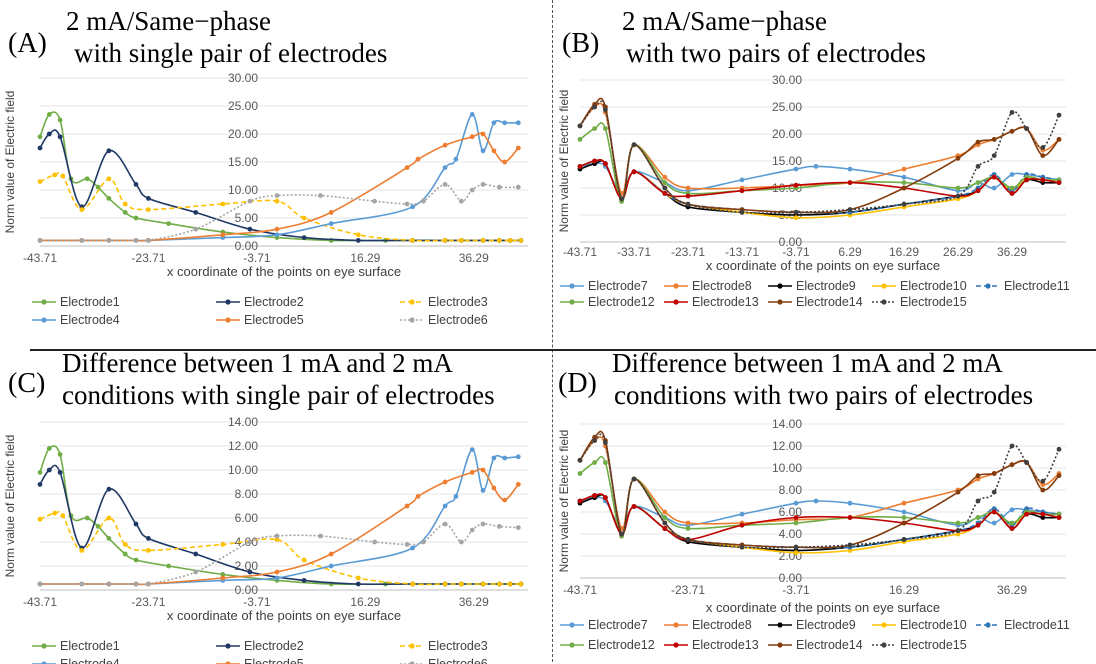 This screenshot has height=664, width=1096. I want to click on panel-letter: (A), so click(27, 43).